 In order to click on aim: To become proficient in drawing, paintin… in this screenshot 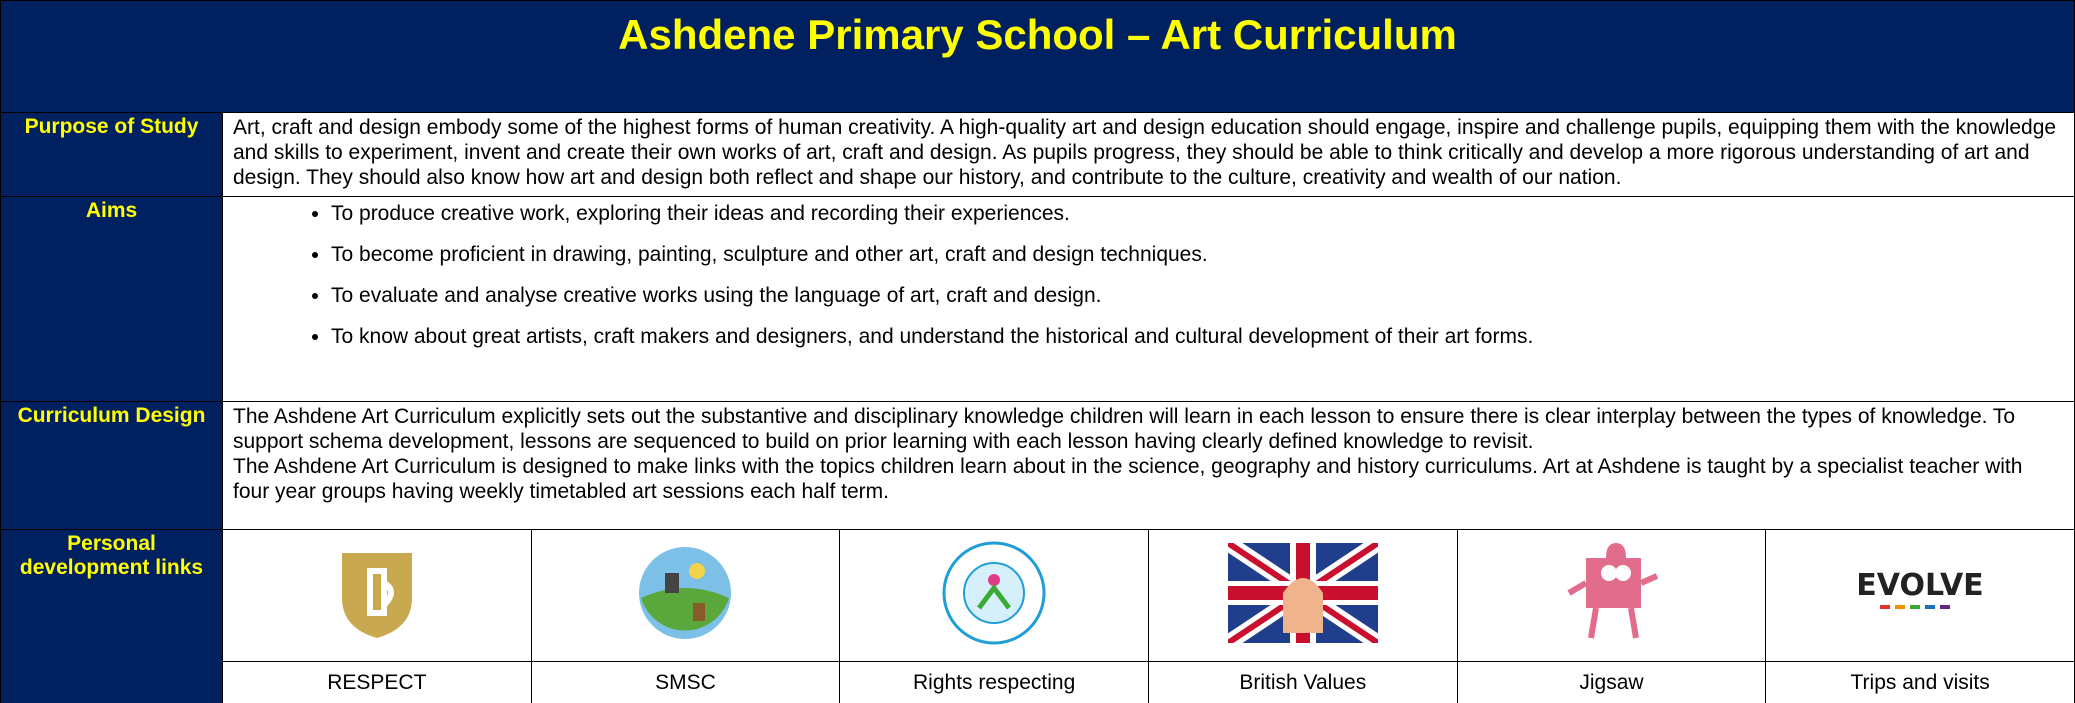, I will do `click(1202, 255)`.